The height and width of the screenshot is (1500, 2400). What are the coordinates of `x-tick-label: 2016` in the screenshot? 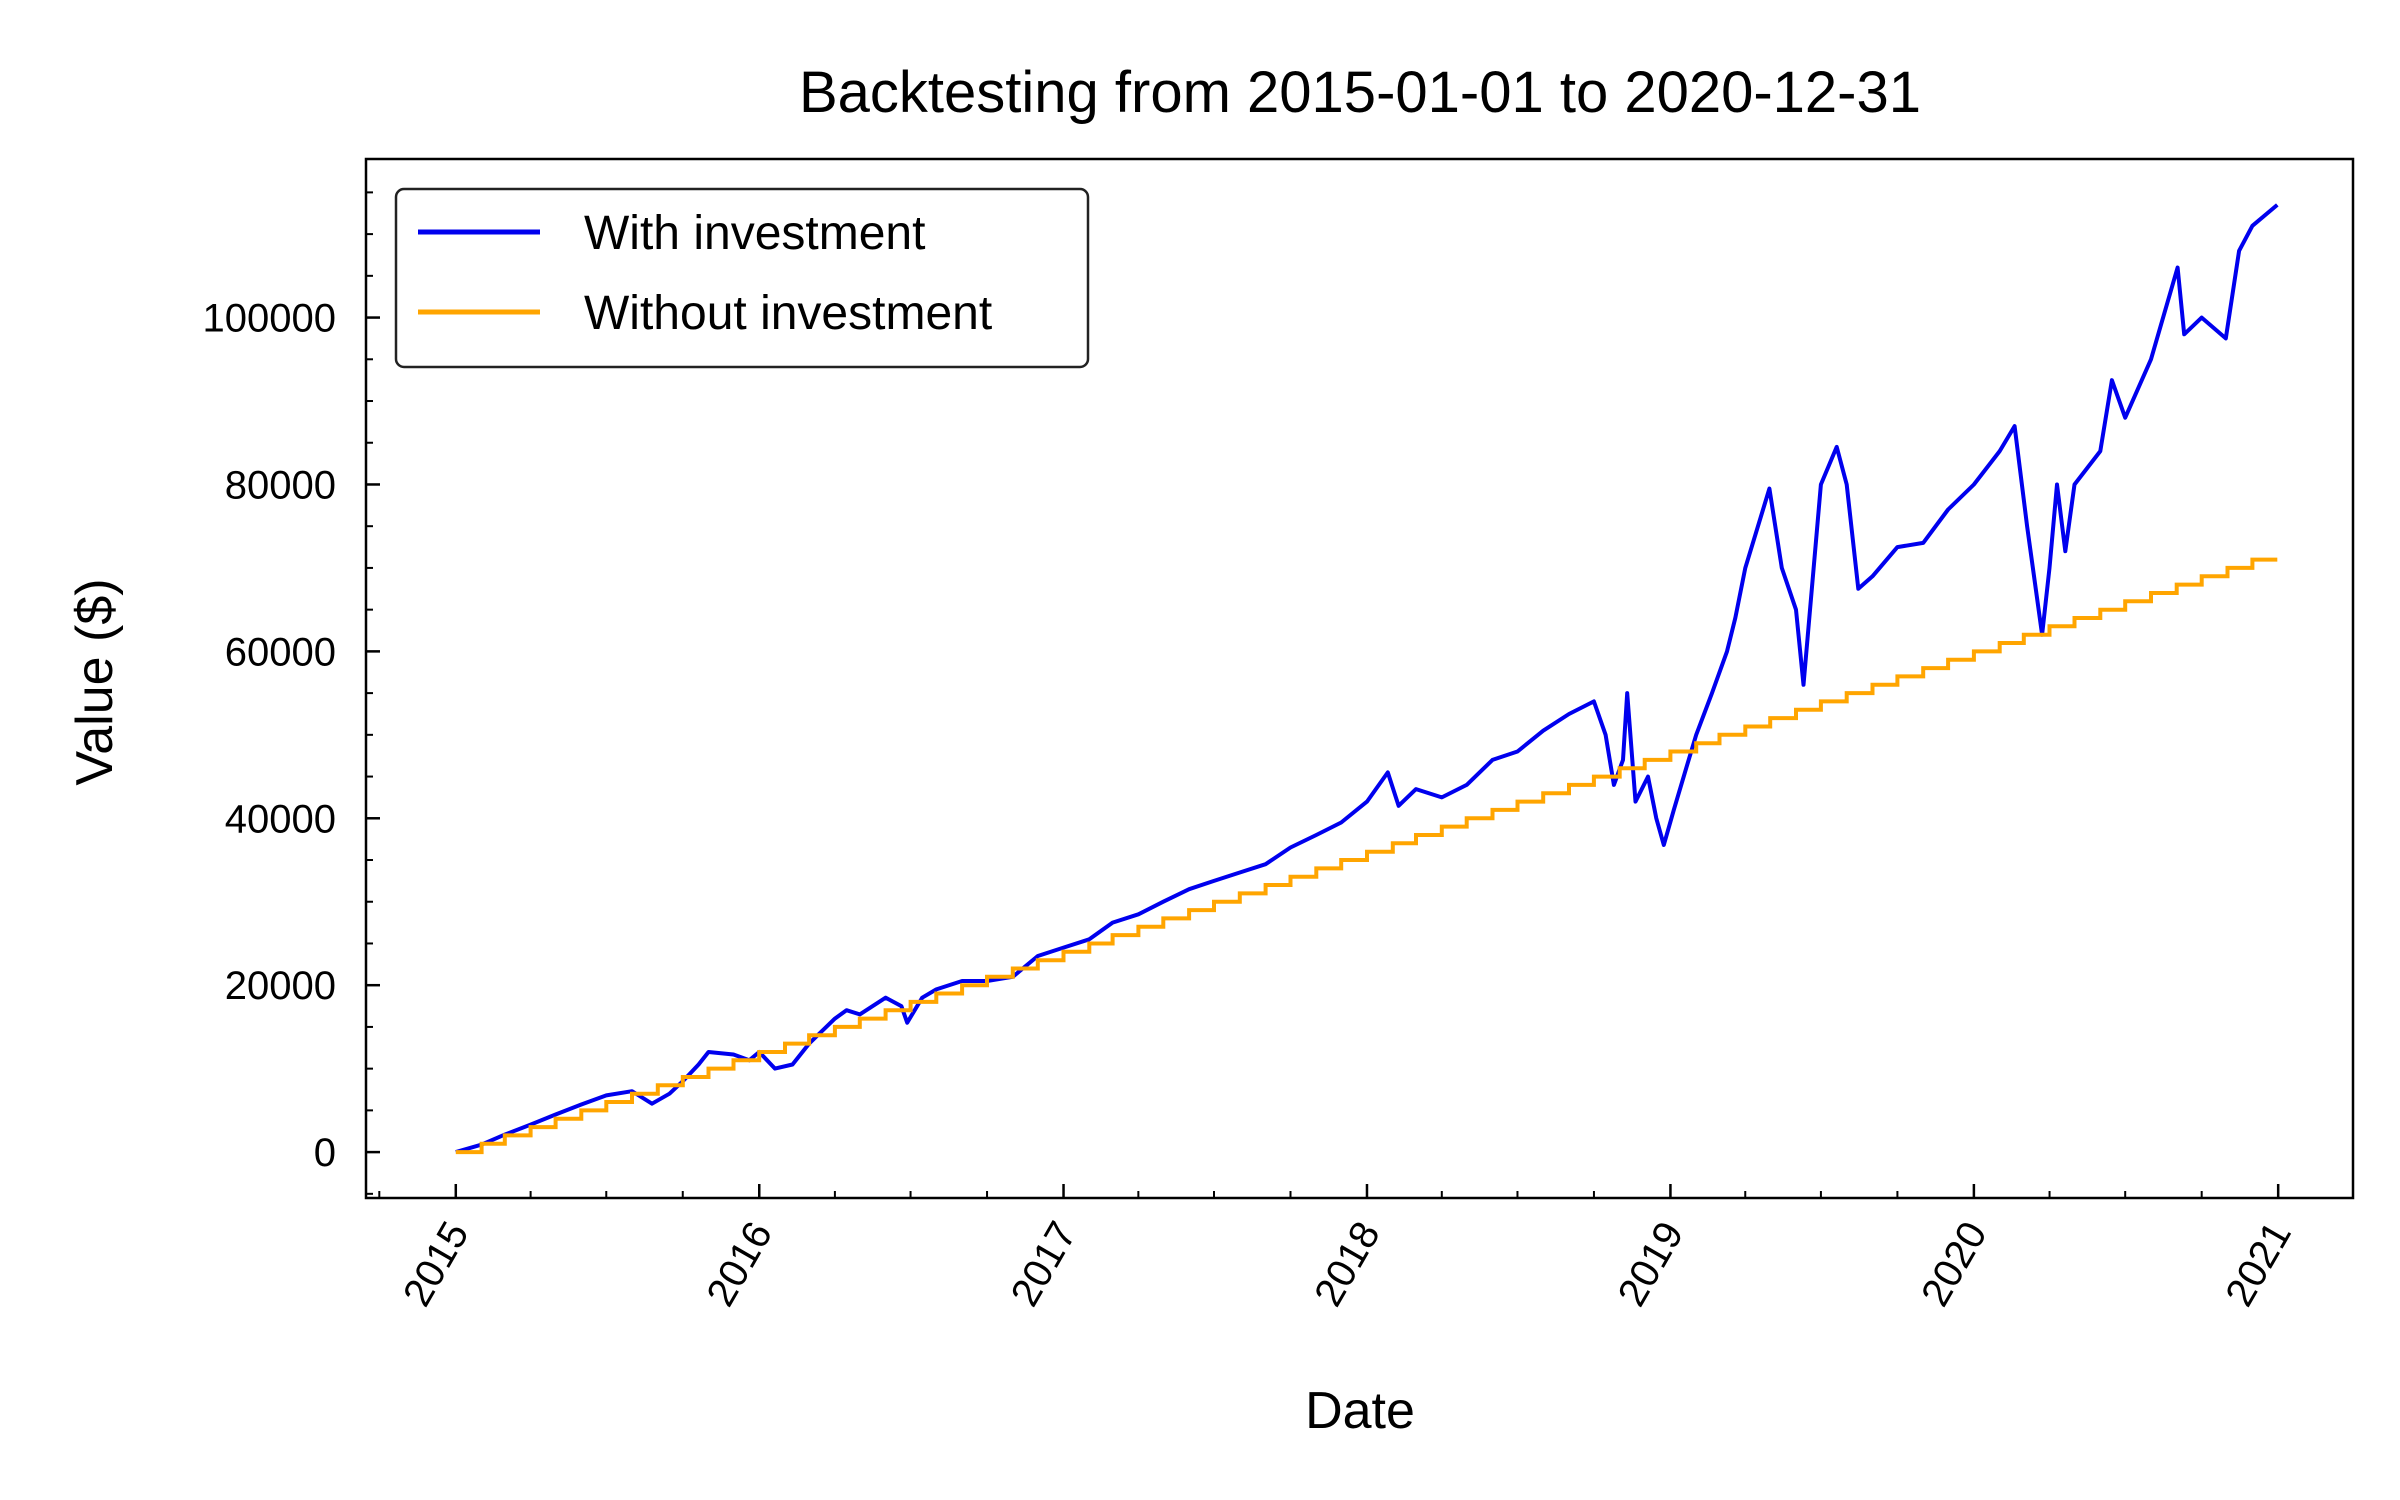 It's located at (739, 1264).